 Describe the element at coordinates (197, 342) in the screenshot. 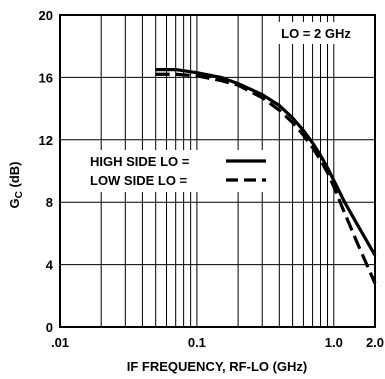

I see `x-tick-label: 0.1` at that location.